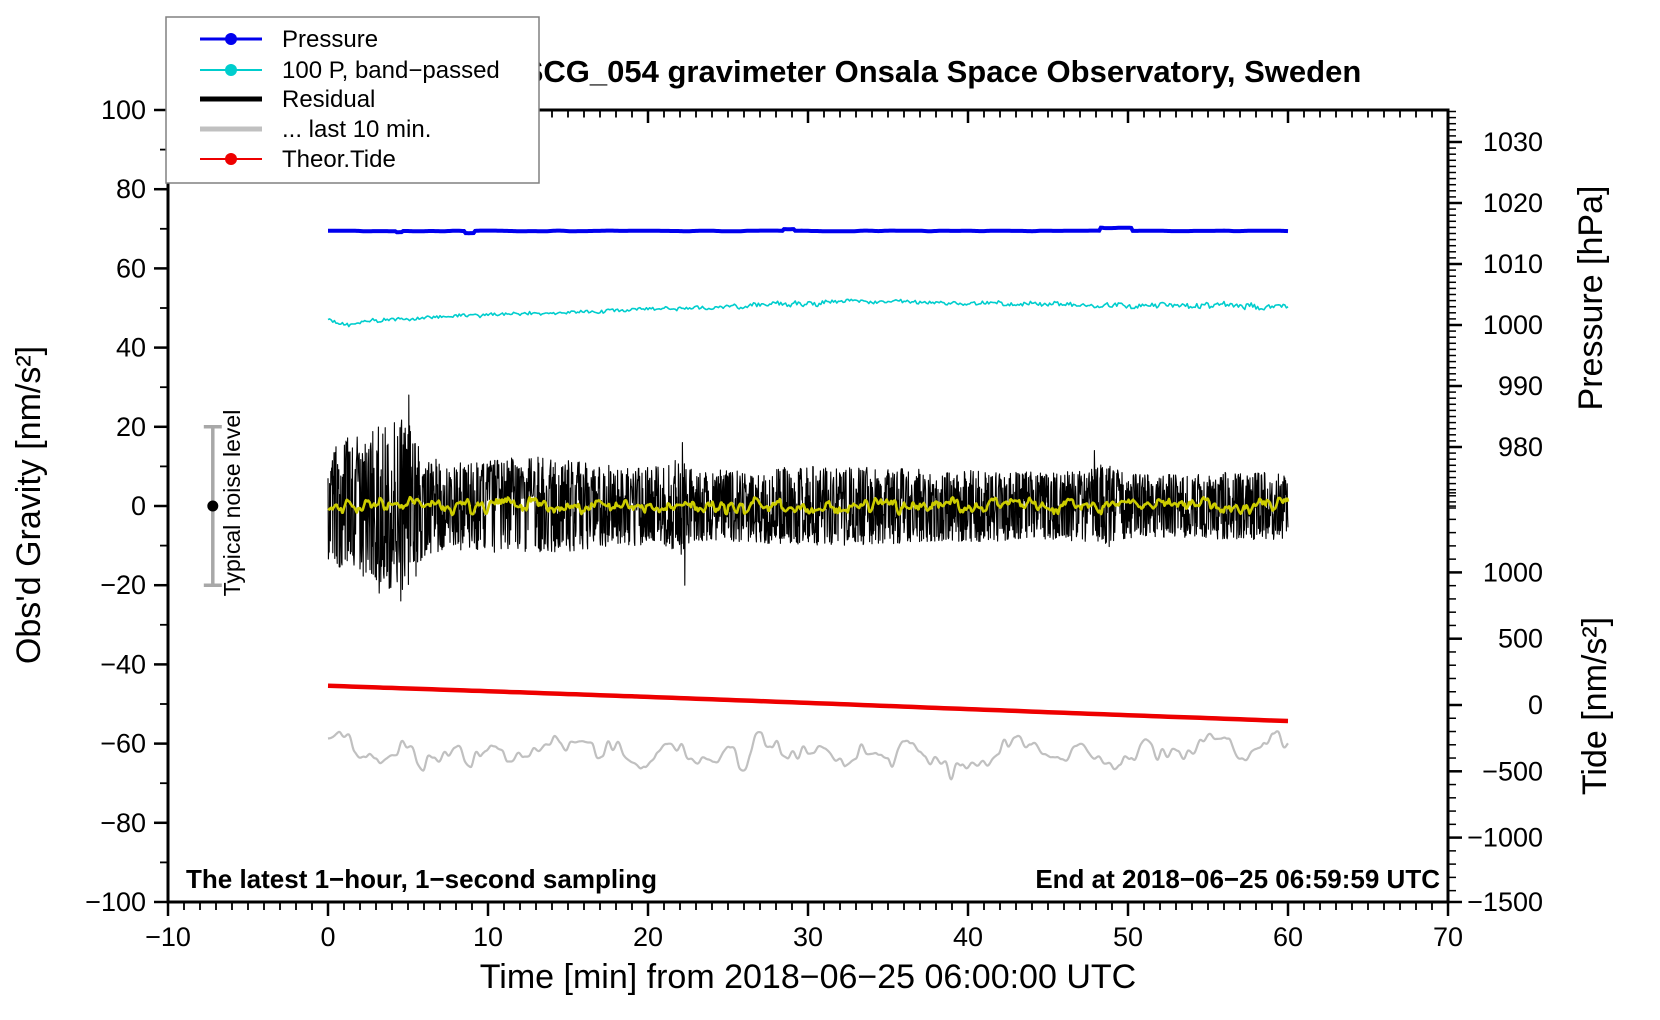  I want to click on x-tick-label: 10, so click(488, 937).